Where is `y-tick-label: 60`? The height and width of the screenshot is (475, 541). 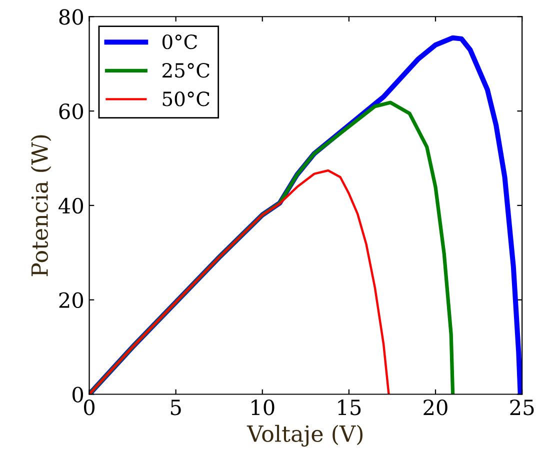 y-tick-label: 60 is located at coordinates (71, 111).